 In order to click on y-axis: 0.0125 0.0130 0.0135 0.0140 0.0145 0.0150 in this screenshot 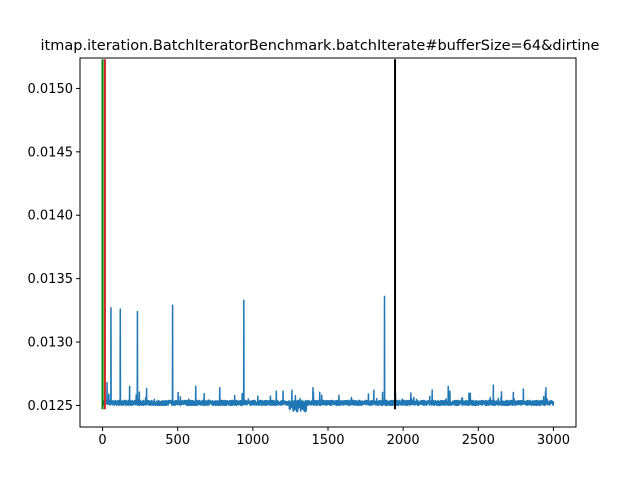, I will do `click(54, 248)`.